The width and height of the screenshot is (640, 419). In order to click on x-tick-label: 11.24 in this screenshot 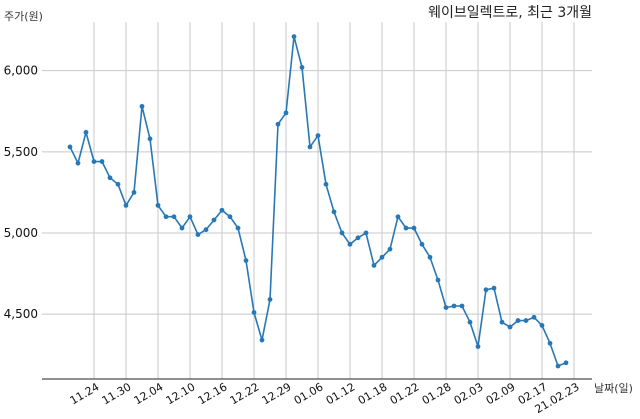, I will do `click(85, 393)`.